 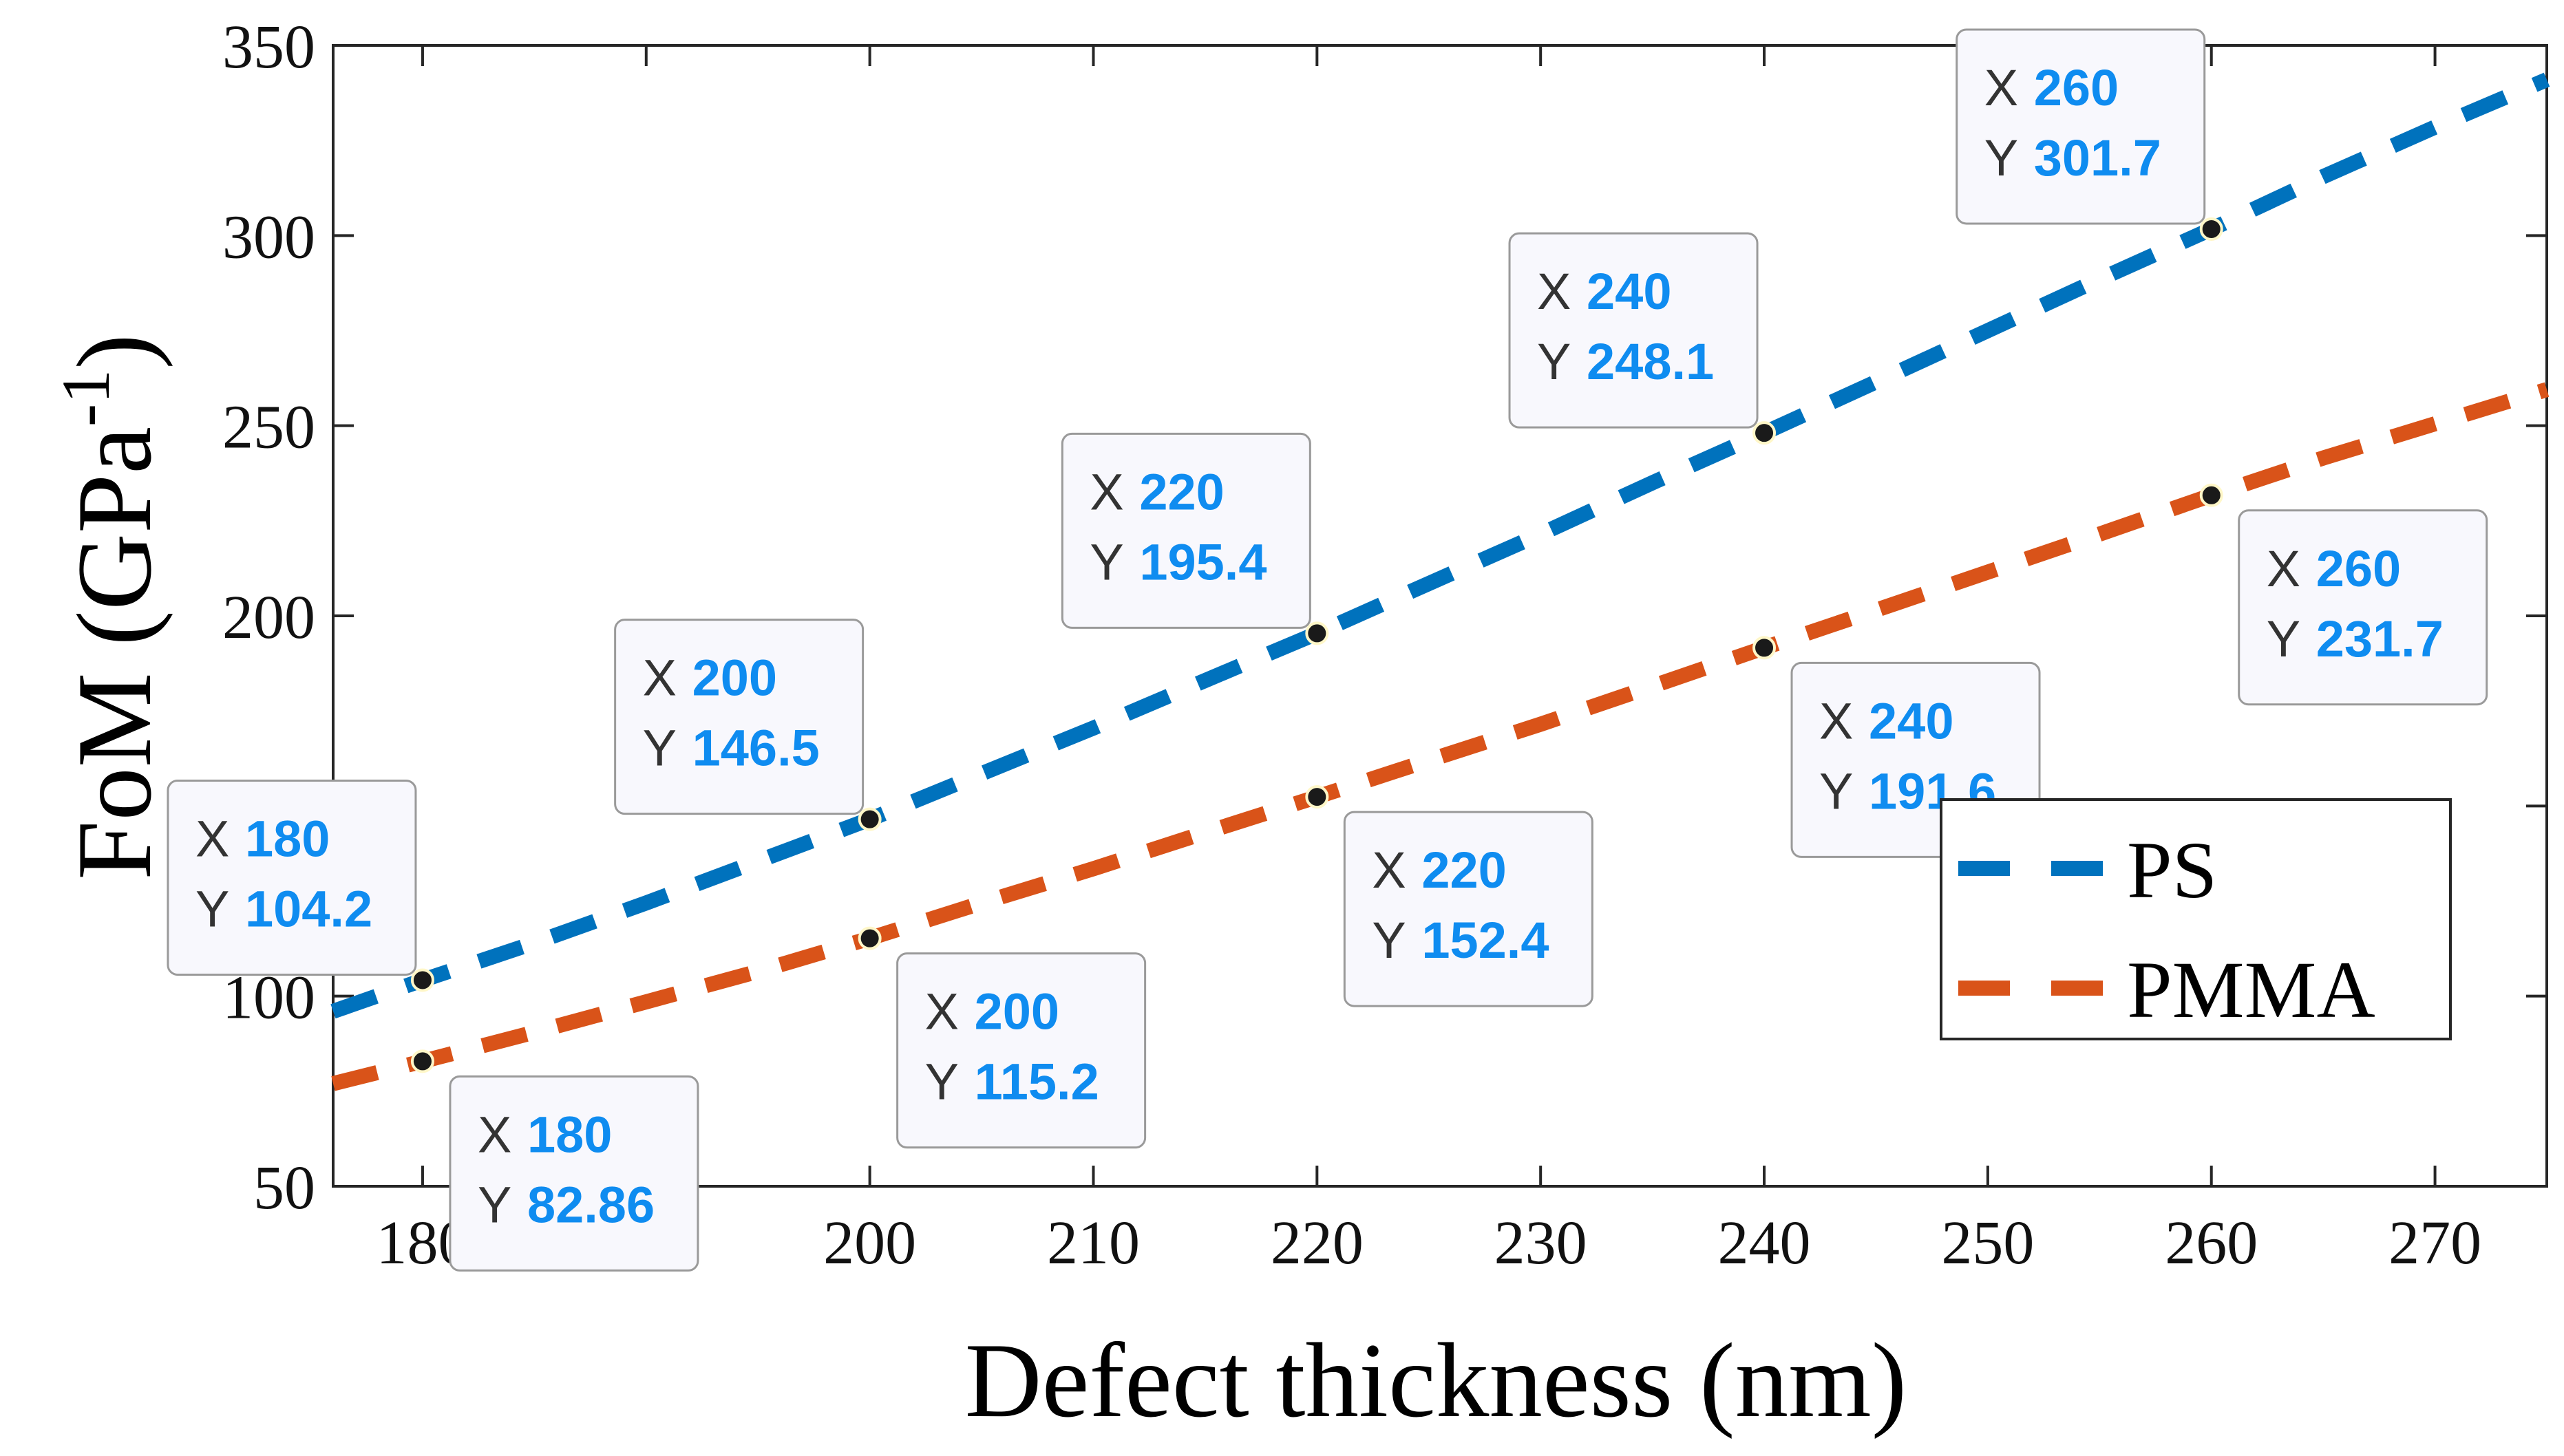 I want to click on datatip-y-value: 248.1, so click(x=1651, y=361).